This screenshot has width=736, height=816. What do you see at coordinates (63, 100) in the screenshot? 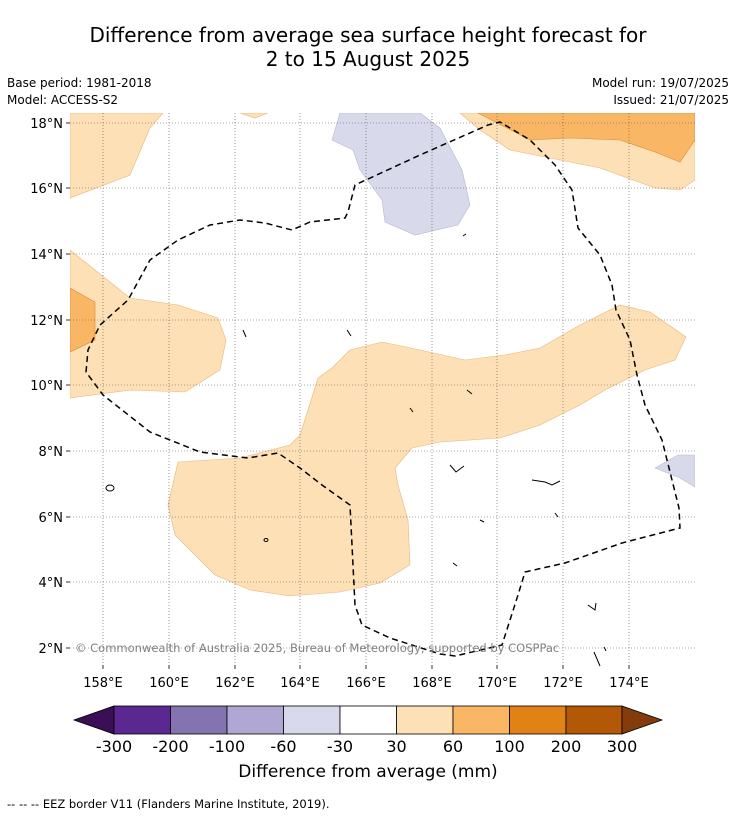
I see `model-name: Model: ACCESS-S2` at bounding box center [63, 100].